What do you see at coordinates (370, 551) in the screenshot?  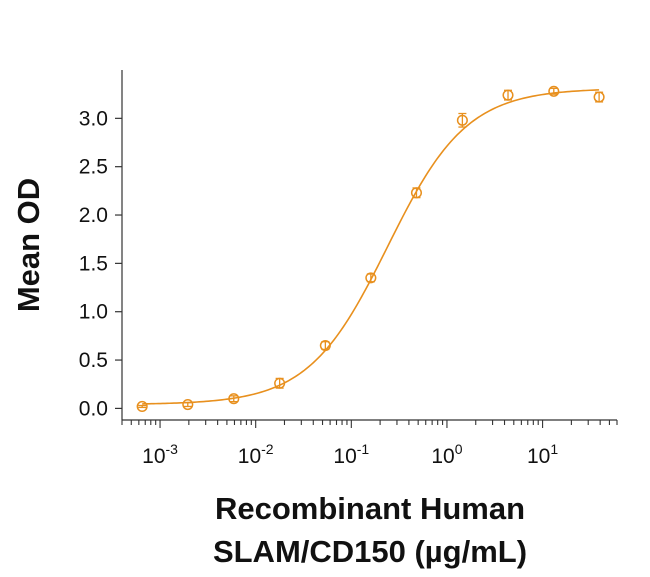 I see `x-axis-title-line-2: SLAM/CD150 (µg/mL)` at bounding box center [370, 551].